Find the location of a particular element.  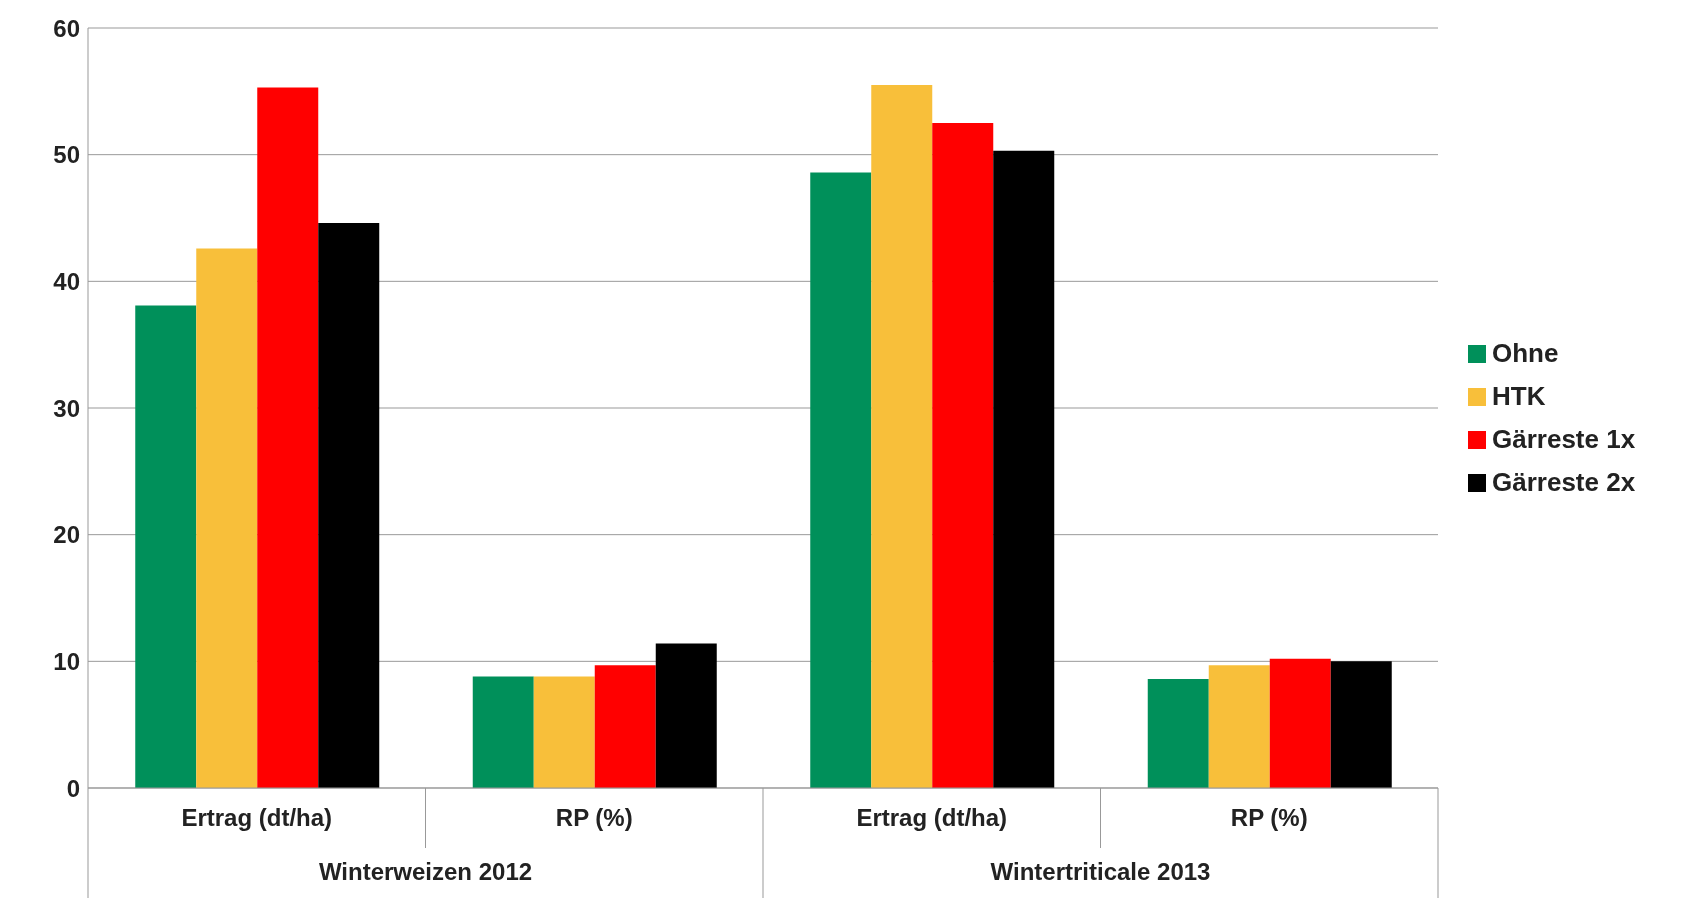

y-tick-label: 30 is located at coordinates (66, 408).